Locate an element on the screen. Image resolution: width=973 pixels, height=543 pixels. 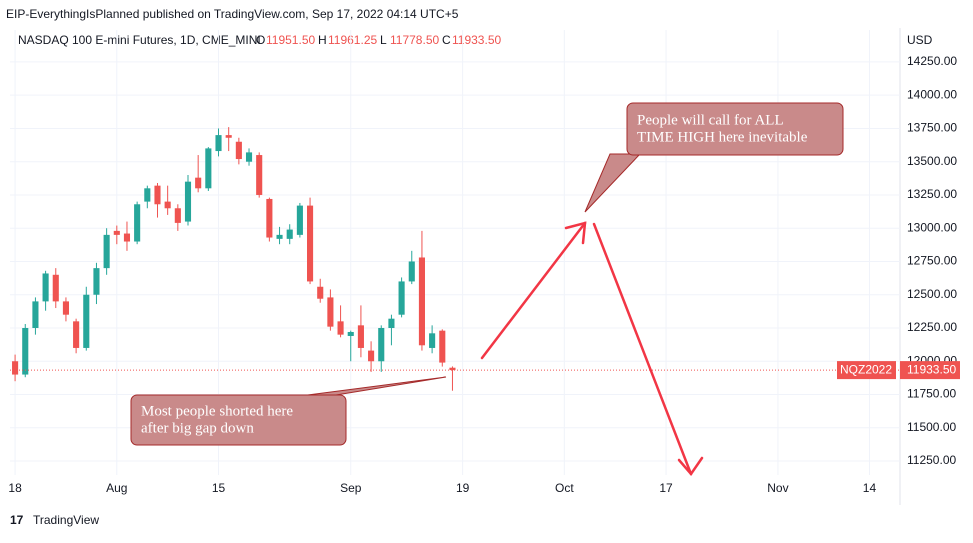
arrows is located at coordinates (592, 349).